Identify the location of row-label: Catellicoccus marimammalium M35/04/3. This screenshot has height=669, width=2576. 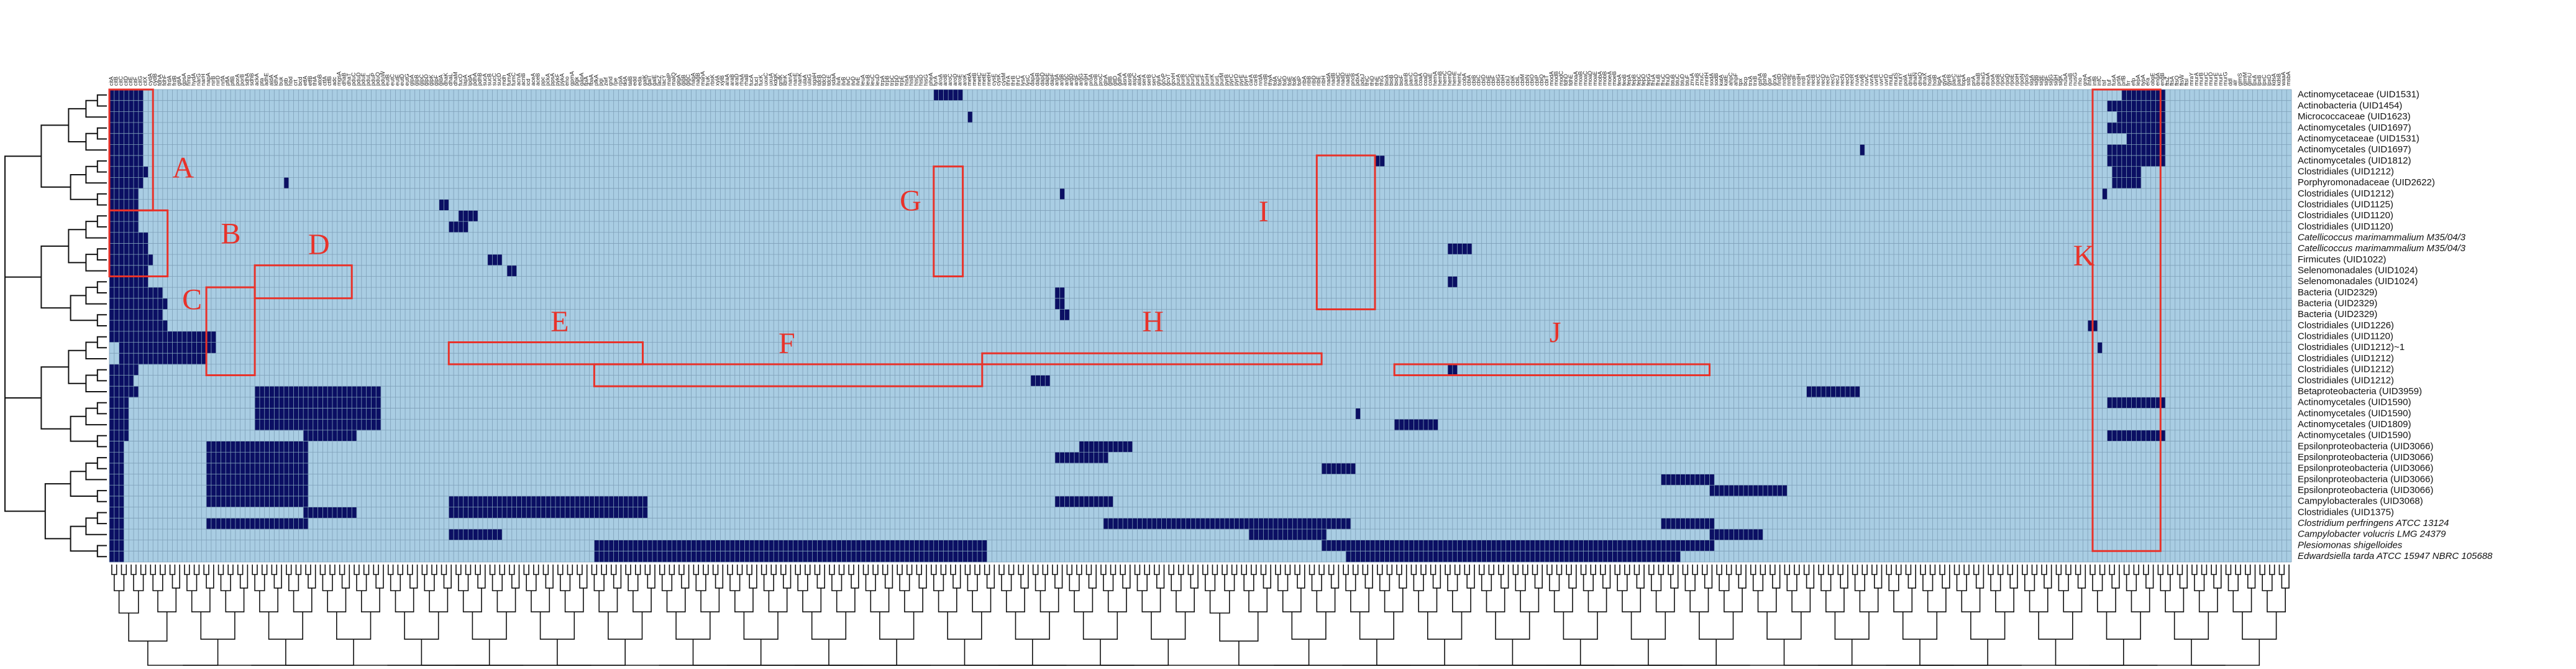
(2382, 248).